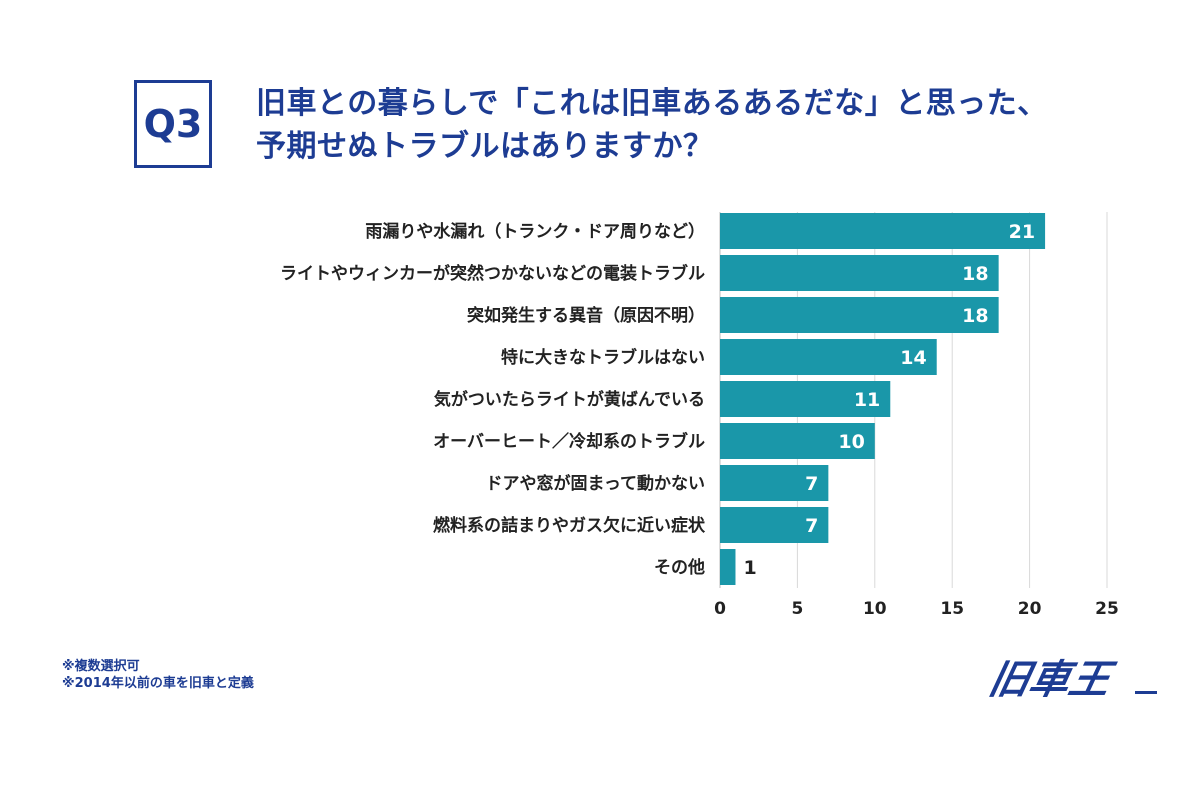 Image resolution: width=1200 pixels, height=799 pixels. What do you see at coordinates (1052, 677) in the screenshot?
I see `logo-text: 旧車王` at bounding box center [1052, 677].